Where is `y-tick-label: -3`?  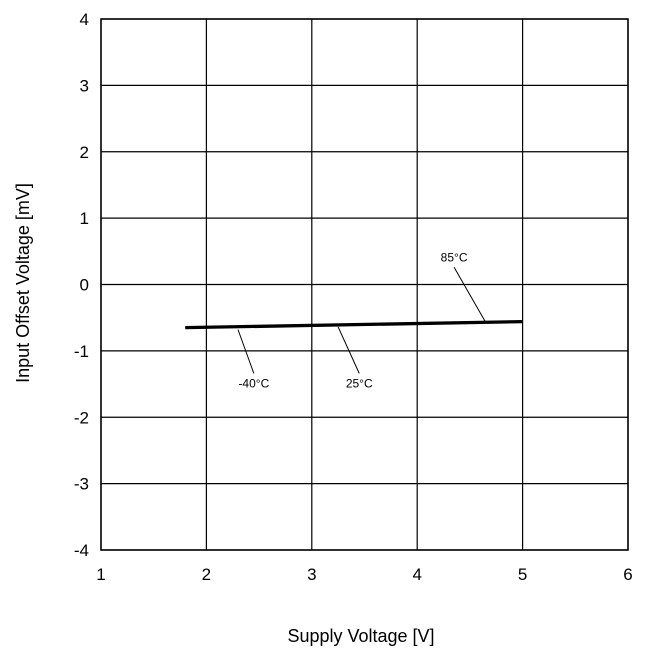 y-tick-label: -3 is located at coordinates (81, 484).